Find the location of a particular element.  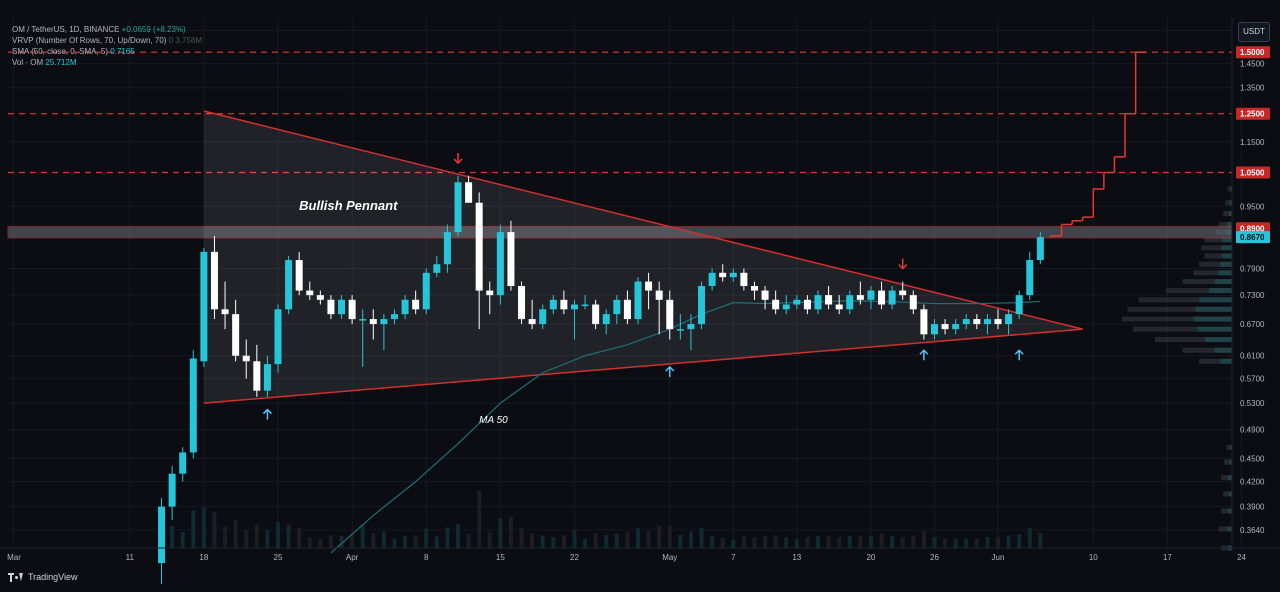

legend-sma-row: SMA (50, close, 0, SMA, 5) 0.7165 is located at coordinates (107, 51).